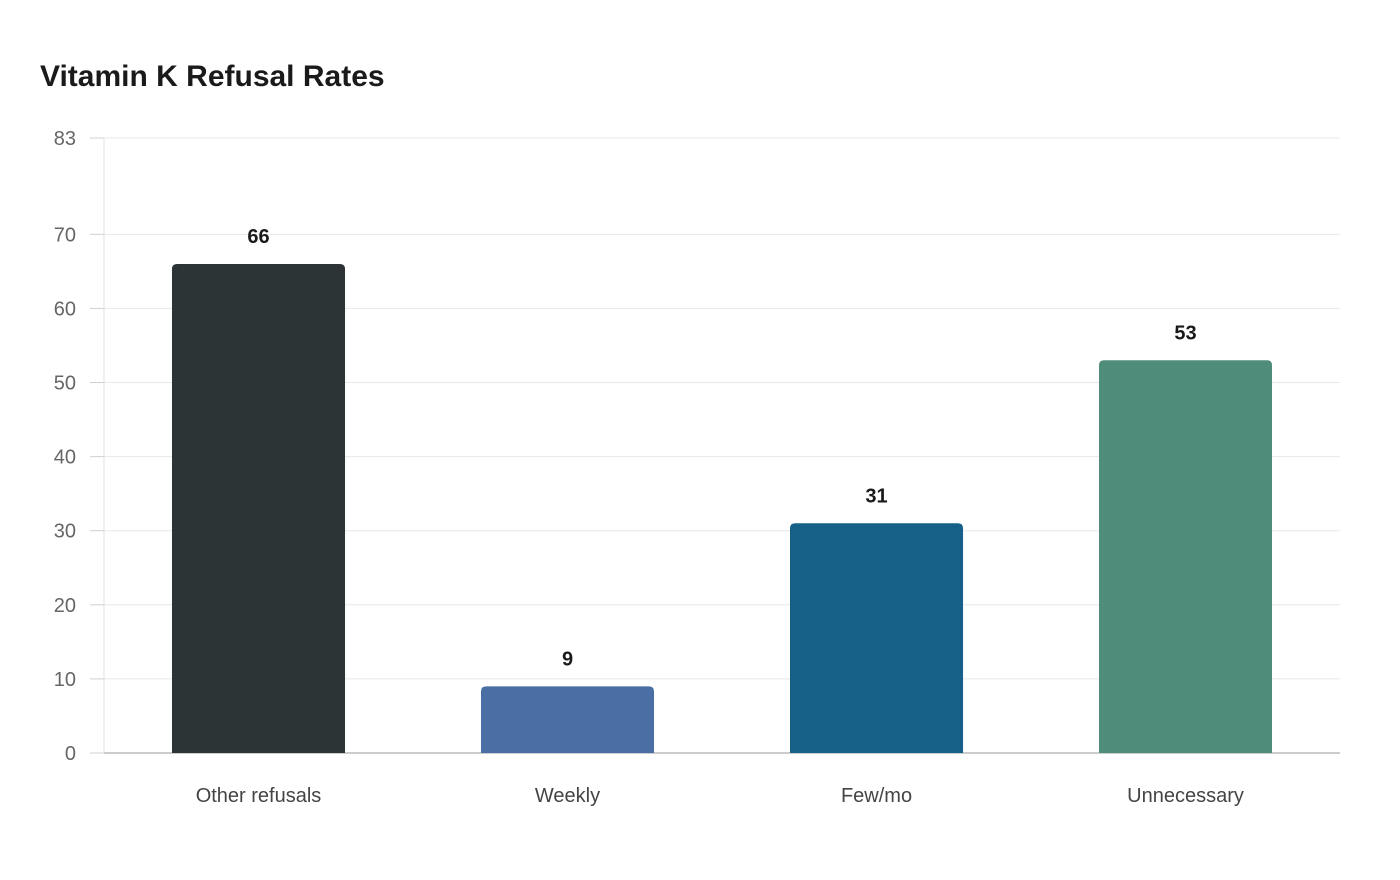 This screenshot has width=1400, height=880. I want to click on x-tick-label: Few/mo, so click(876, 796).